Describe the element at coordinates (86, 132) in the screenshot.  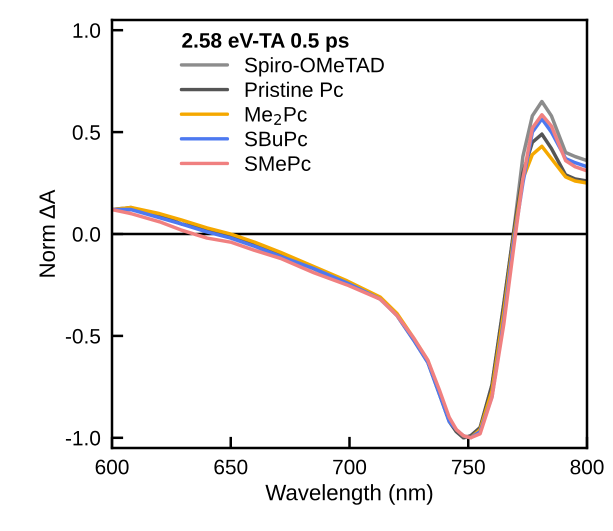
I see `y-tick-label: 0.5` at that location.